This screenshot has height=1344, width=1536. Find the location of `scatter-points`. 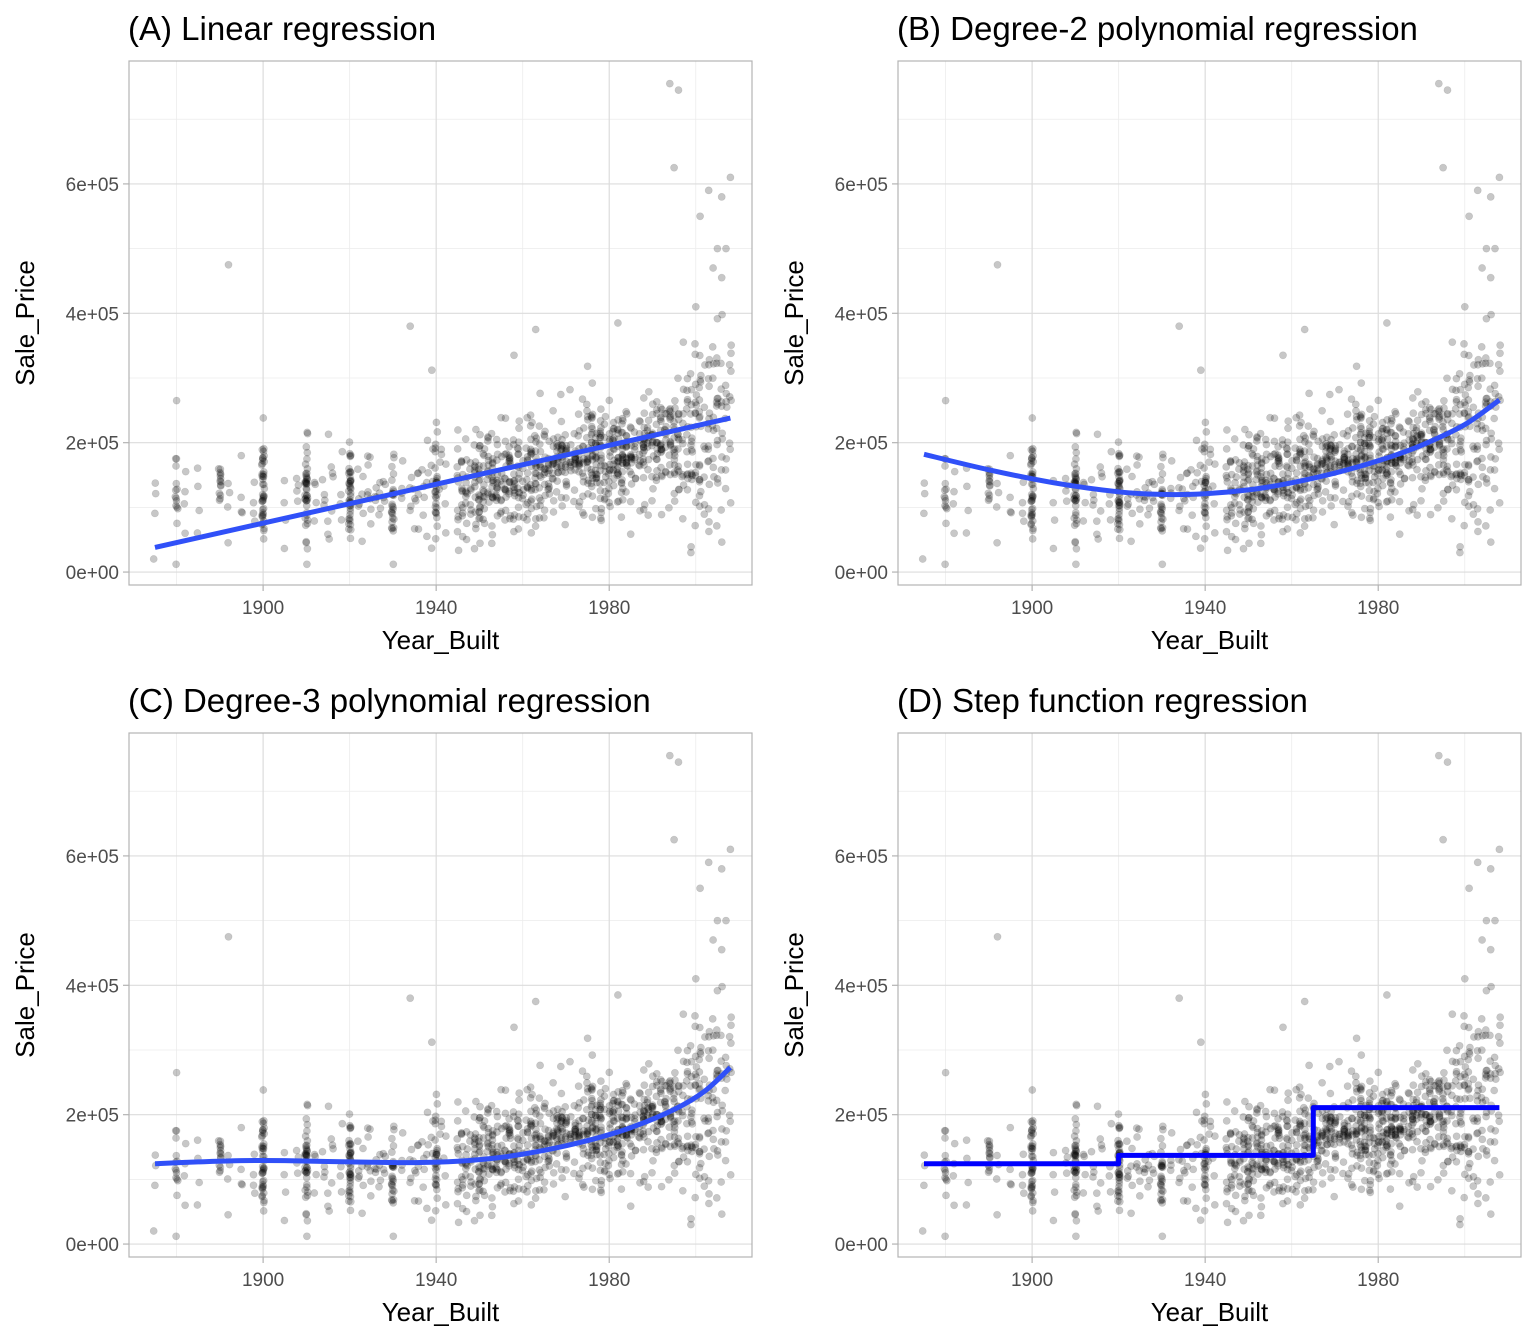

scatter-points is located at coordinates (1211, 996).